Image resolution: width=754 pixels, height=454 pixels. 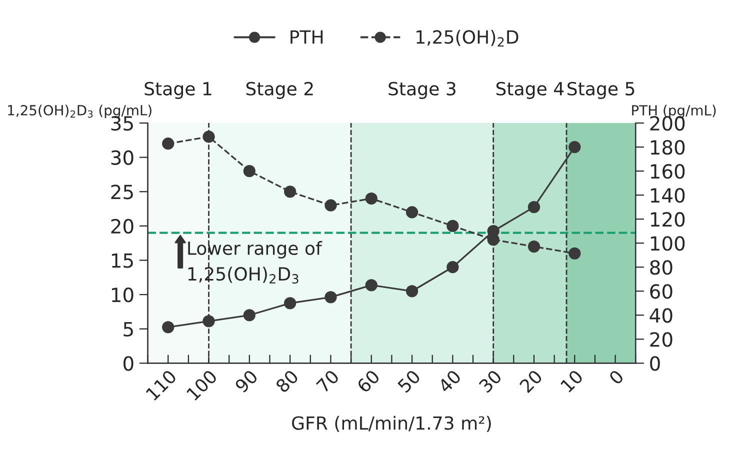 I want to click on legend-label: PTH, so click(x=306, y=37).